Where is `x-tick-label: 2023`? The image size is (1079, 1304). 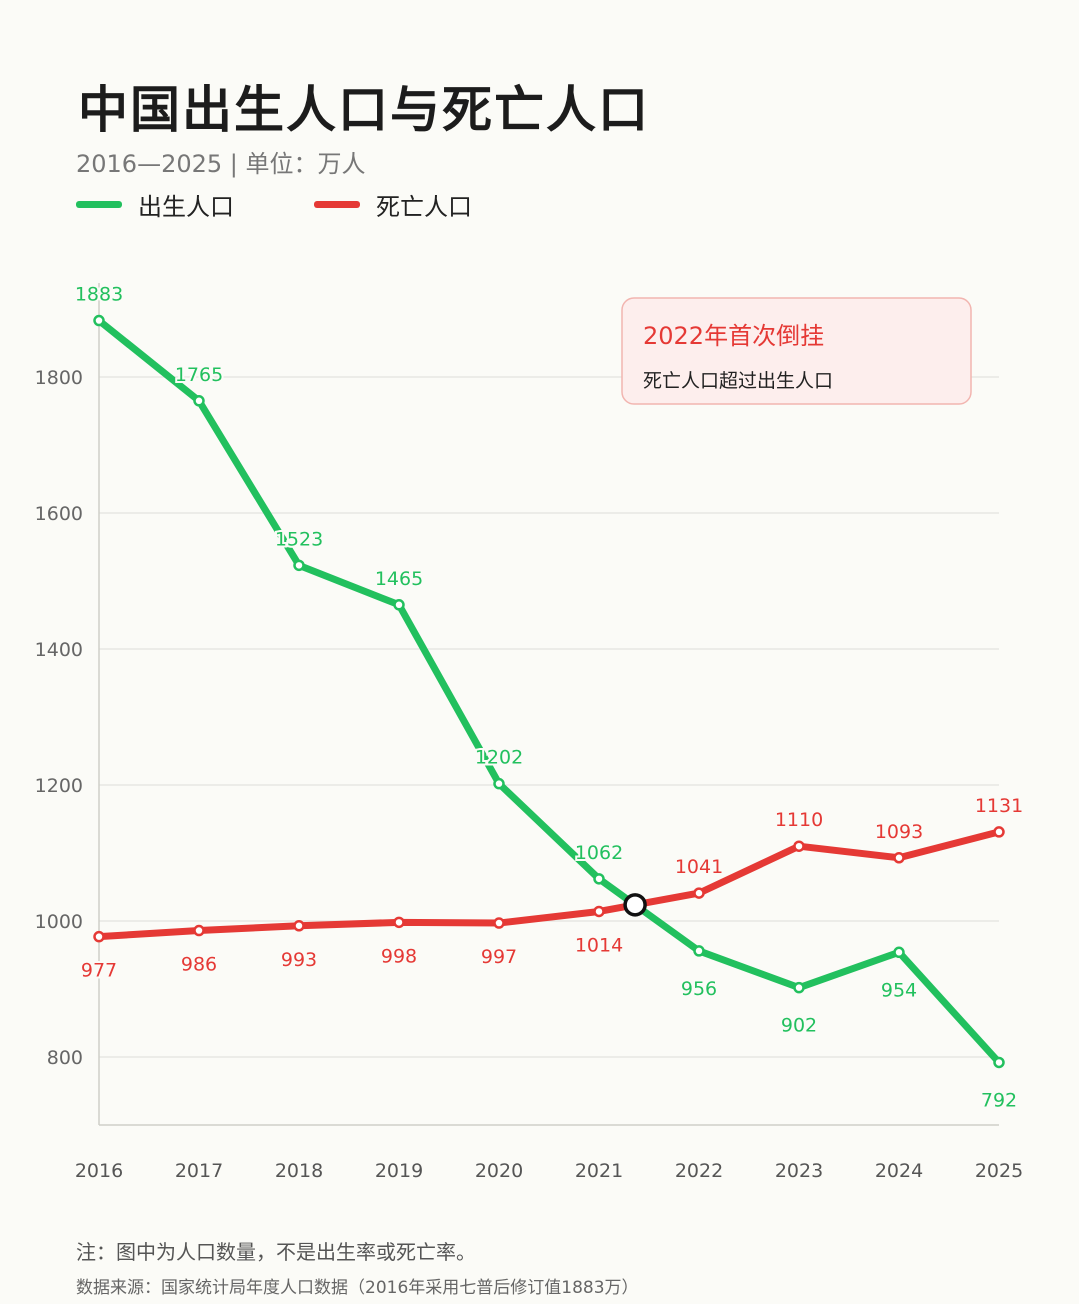
x-tick-label: 2023 is located at coordinates (799, 1171).